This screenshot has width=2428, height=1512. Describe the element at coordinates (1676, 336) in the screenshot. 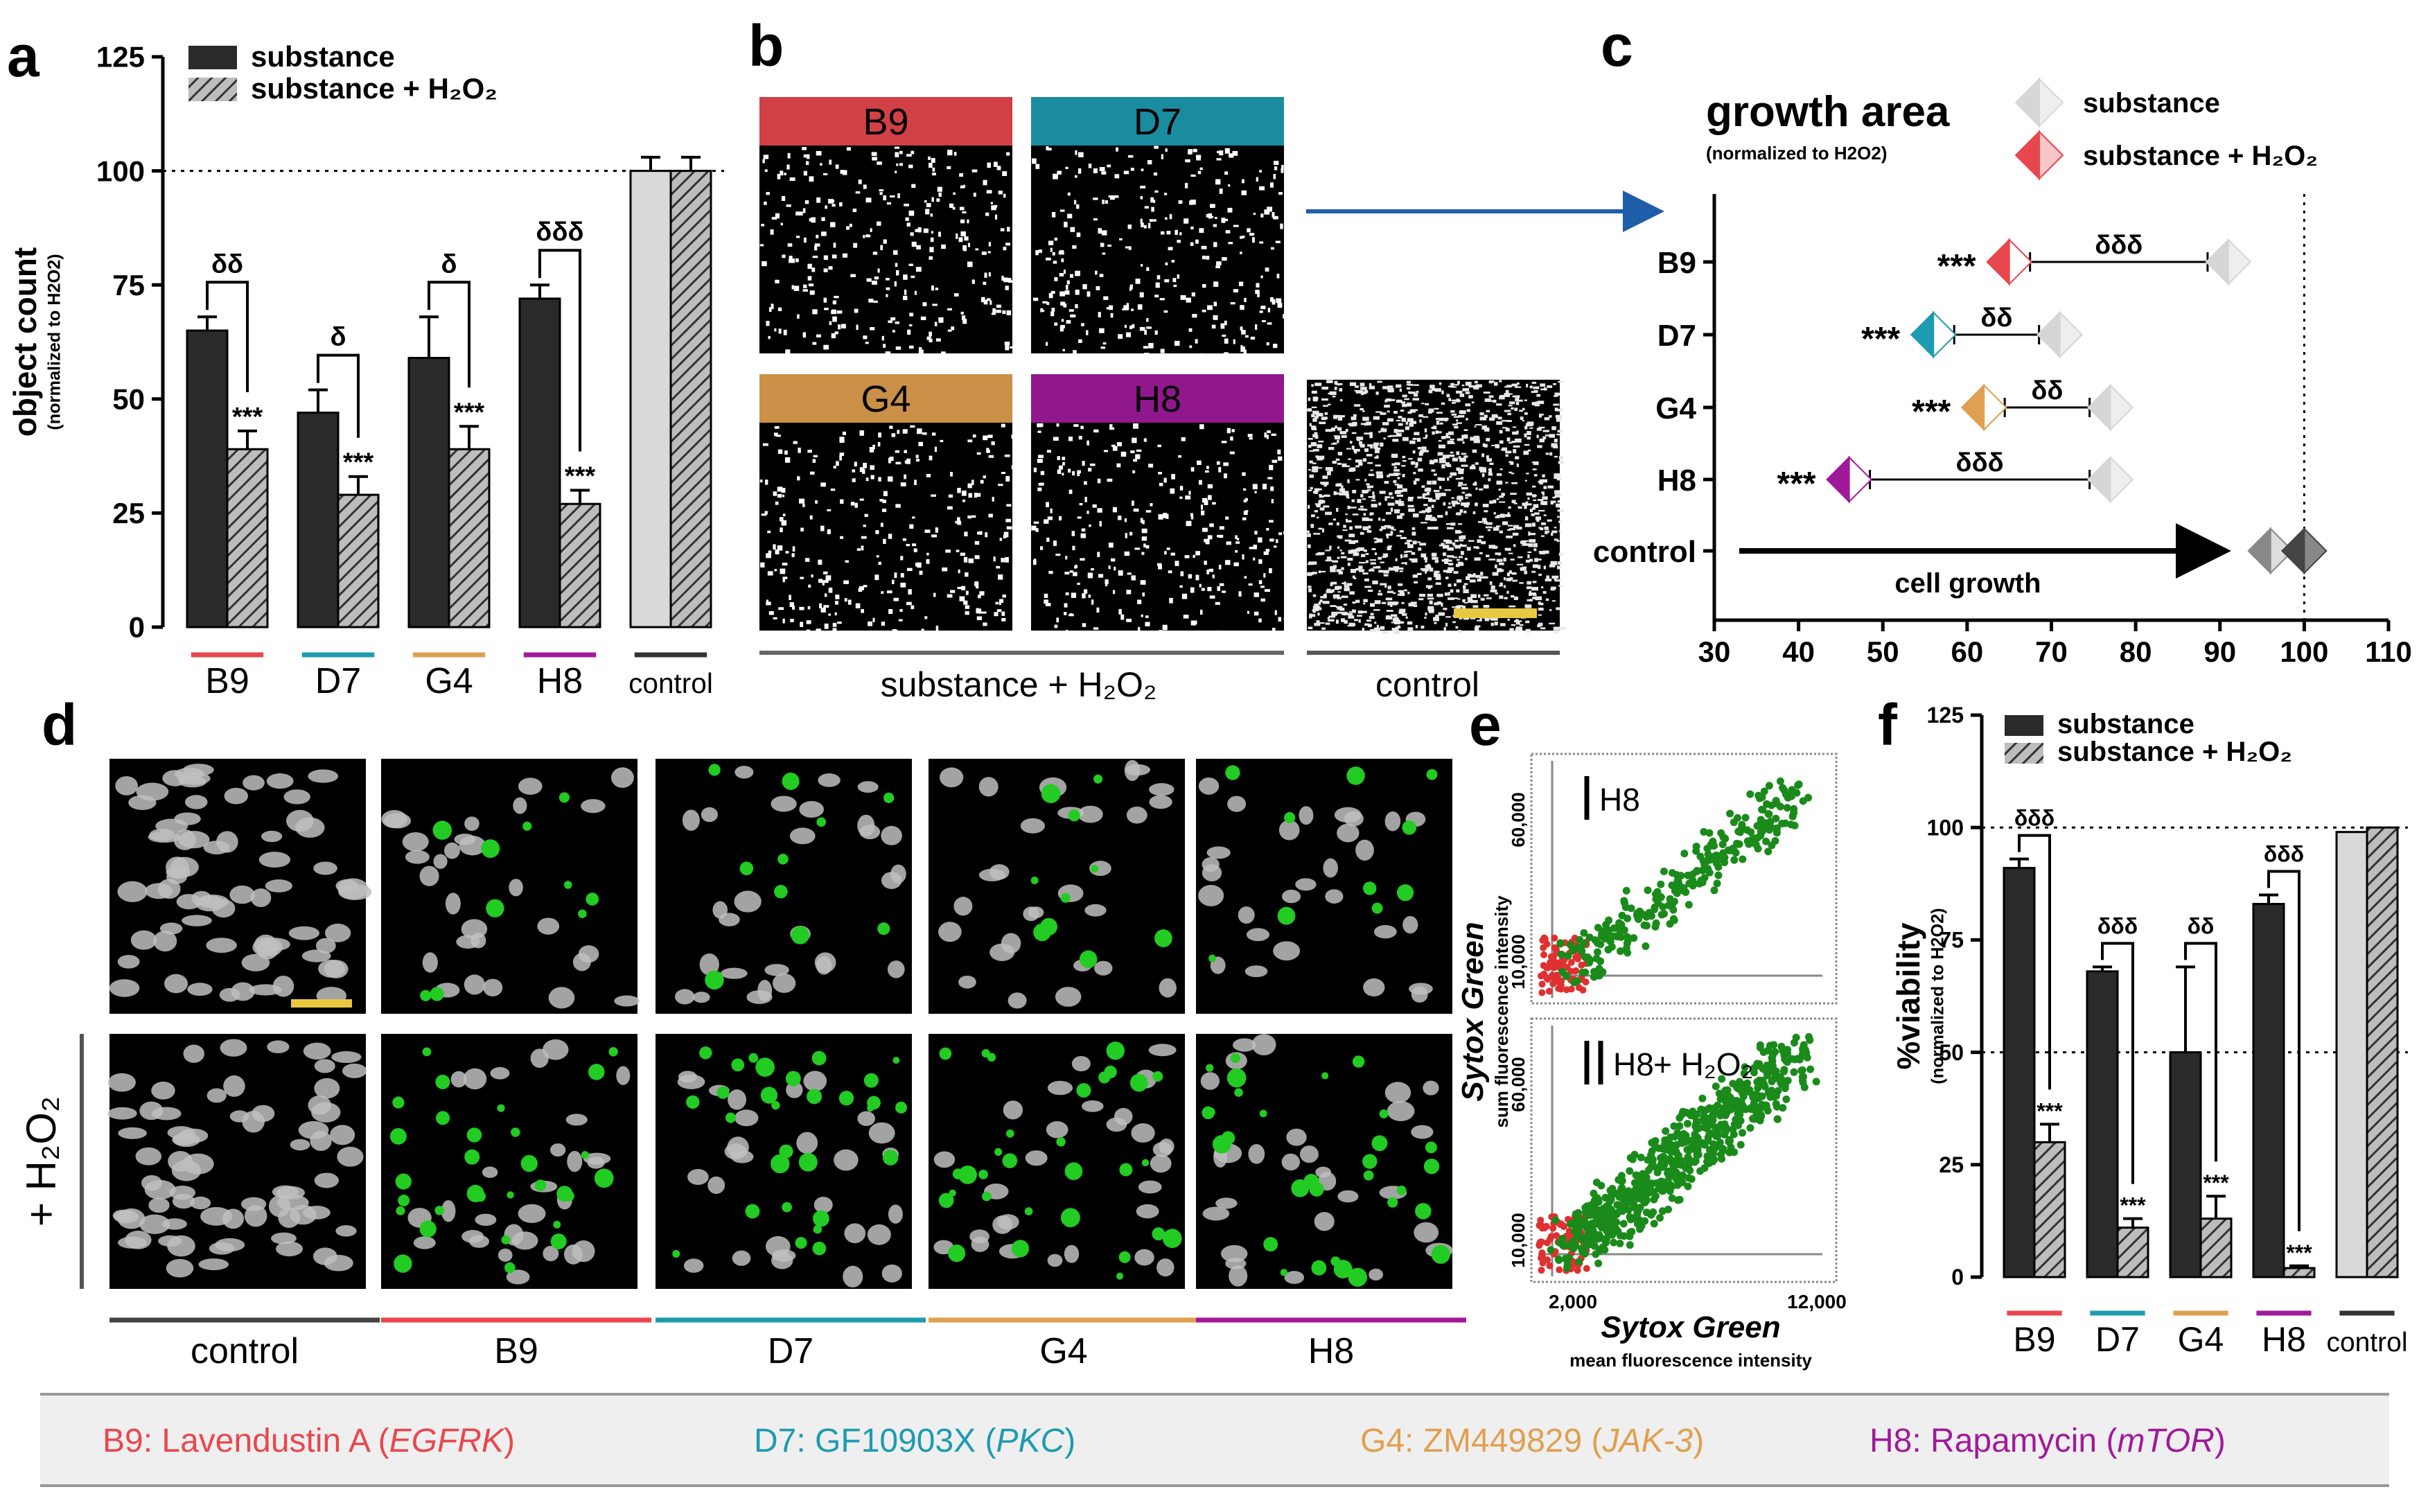

I see `row-label-D7: D7` at that location.